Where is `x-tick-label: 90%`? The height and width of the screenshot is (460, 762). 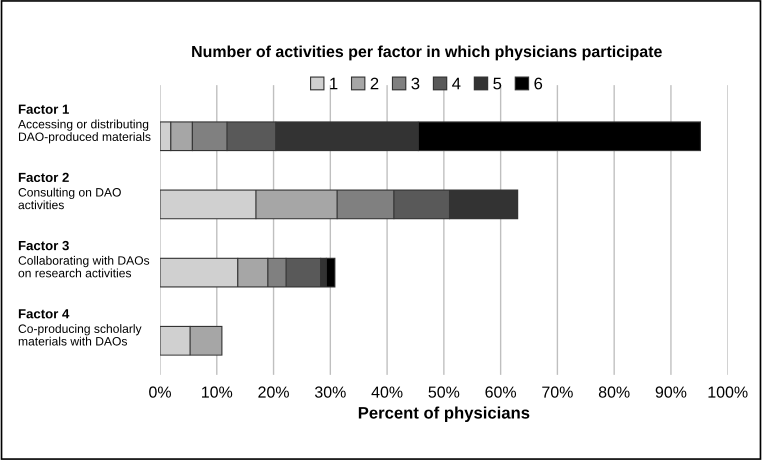
x-tick-label: 90% is located at coordinates (671, 392).